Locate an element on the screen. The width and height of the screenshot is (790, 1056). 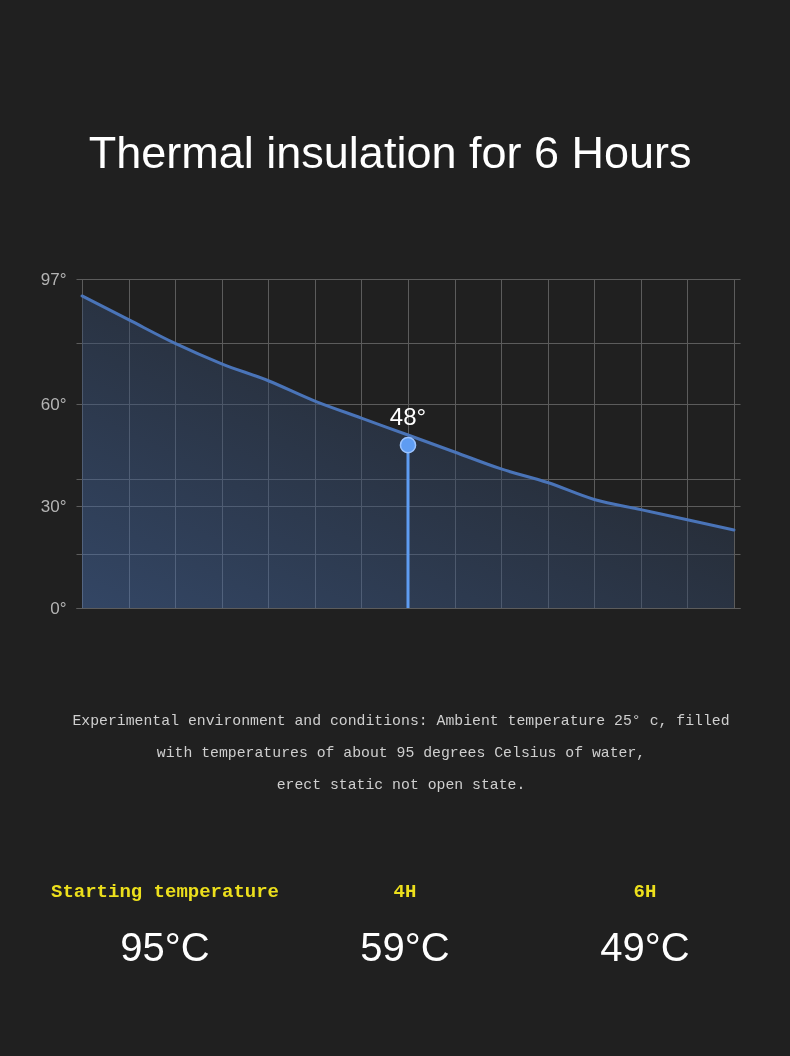
text: with temperatures of about 95 degrees Celsius of water, is located at coordinates (401, 753).